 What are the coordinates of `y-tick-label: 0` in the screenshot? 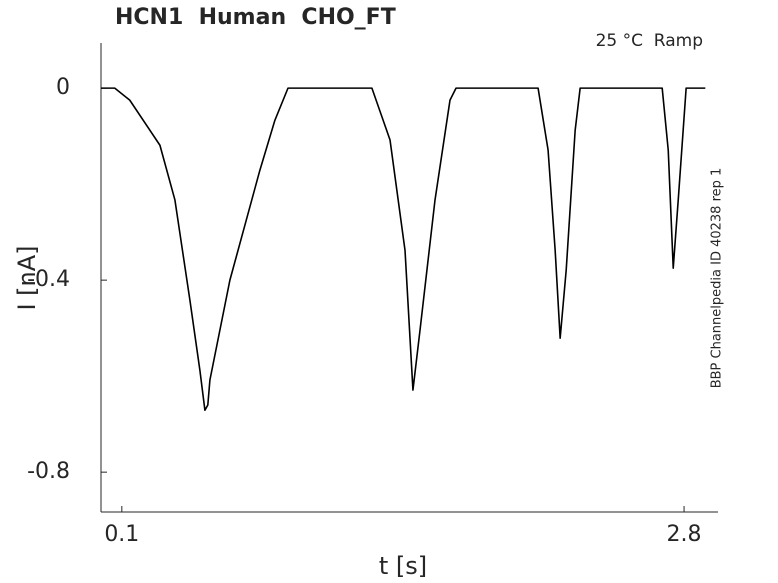 It's located at (63, 87).